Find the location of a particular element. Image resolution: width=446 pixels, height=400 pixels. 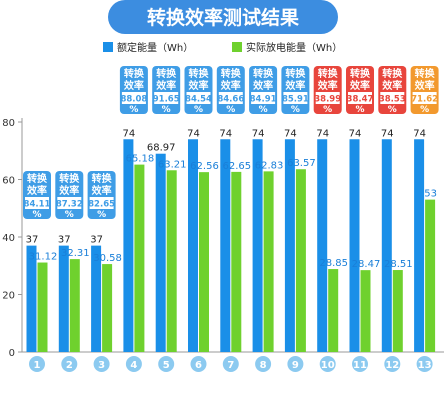

title-banner is located at coordinates (223, 17).